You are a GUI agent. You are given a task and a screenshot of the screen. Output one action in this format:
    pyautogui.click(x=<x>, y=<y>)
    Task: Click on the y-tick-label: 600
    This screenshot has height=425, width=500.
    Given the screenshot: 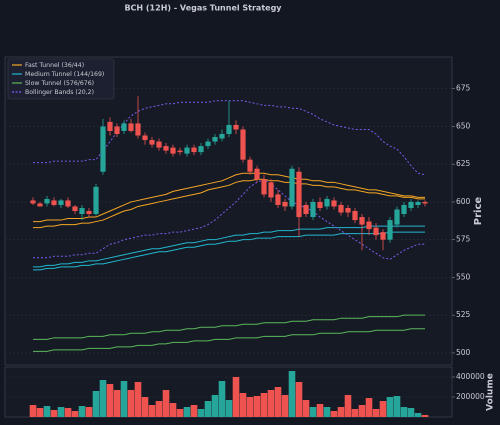 What is the action you would take?
    pyautogui.click(x=463, y=201)
    